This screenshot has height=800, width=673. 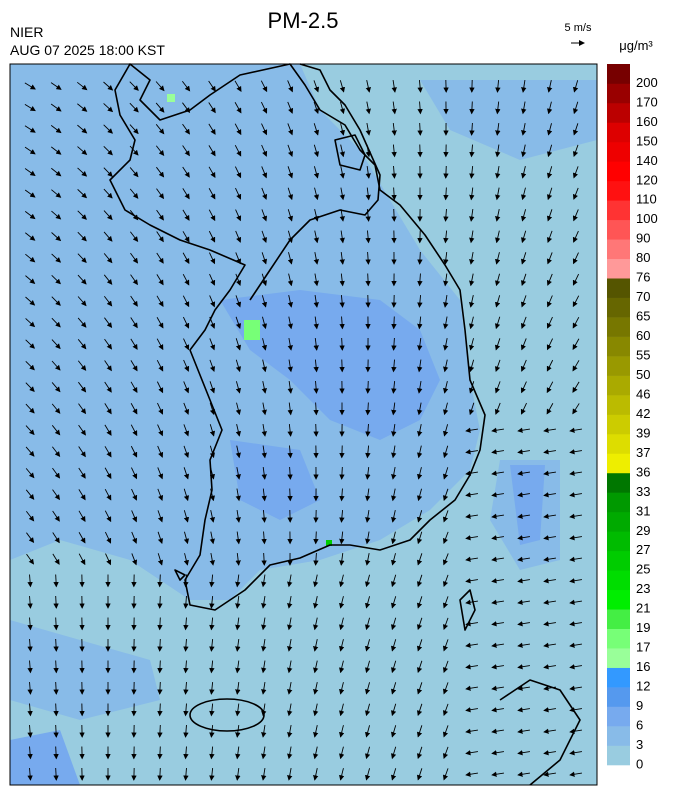 What do you see at coordinates (643, 491) in the screenshot?
I see `colorbar-label: 33` at bounding box center [643, 491].